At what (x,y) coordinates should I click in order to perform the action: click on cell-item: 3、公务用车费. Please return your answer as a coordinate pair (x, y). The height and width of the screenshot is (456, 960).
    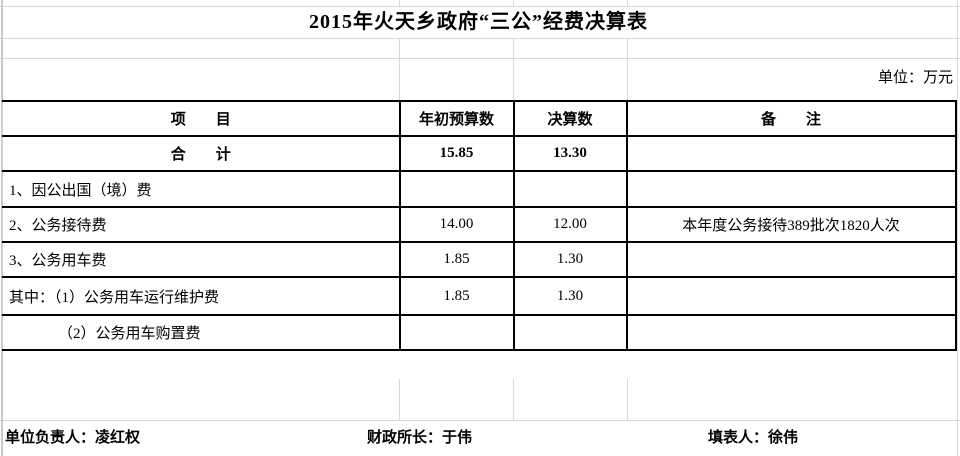
    Looking at the image, I should click on (201, 259).